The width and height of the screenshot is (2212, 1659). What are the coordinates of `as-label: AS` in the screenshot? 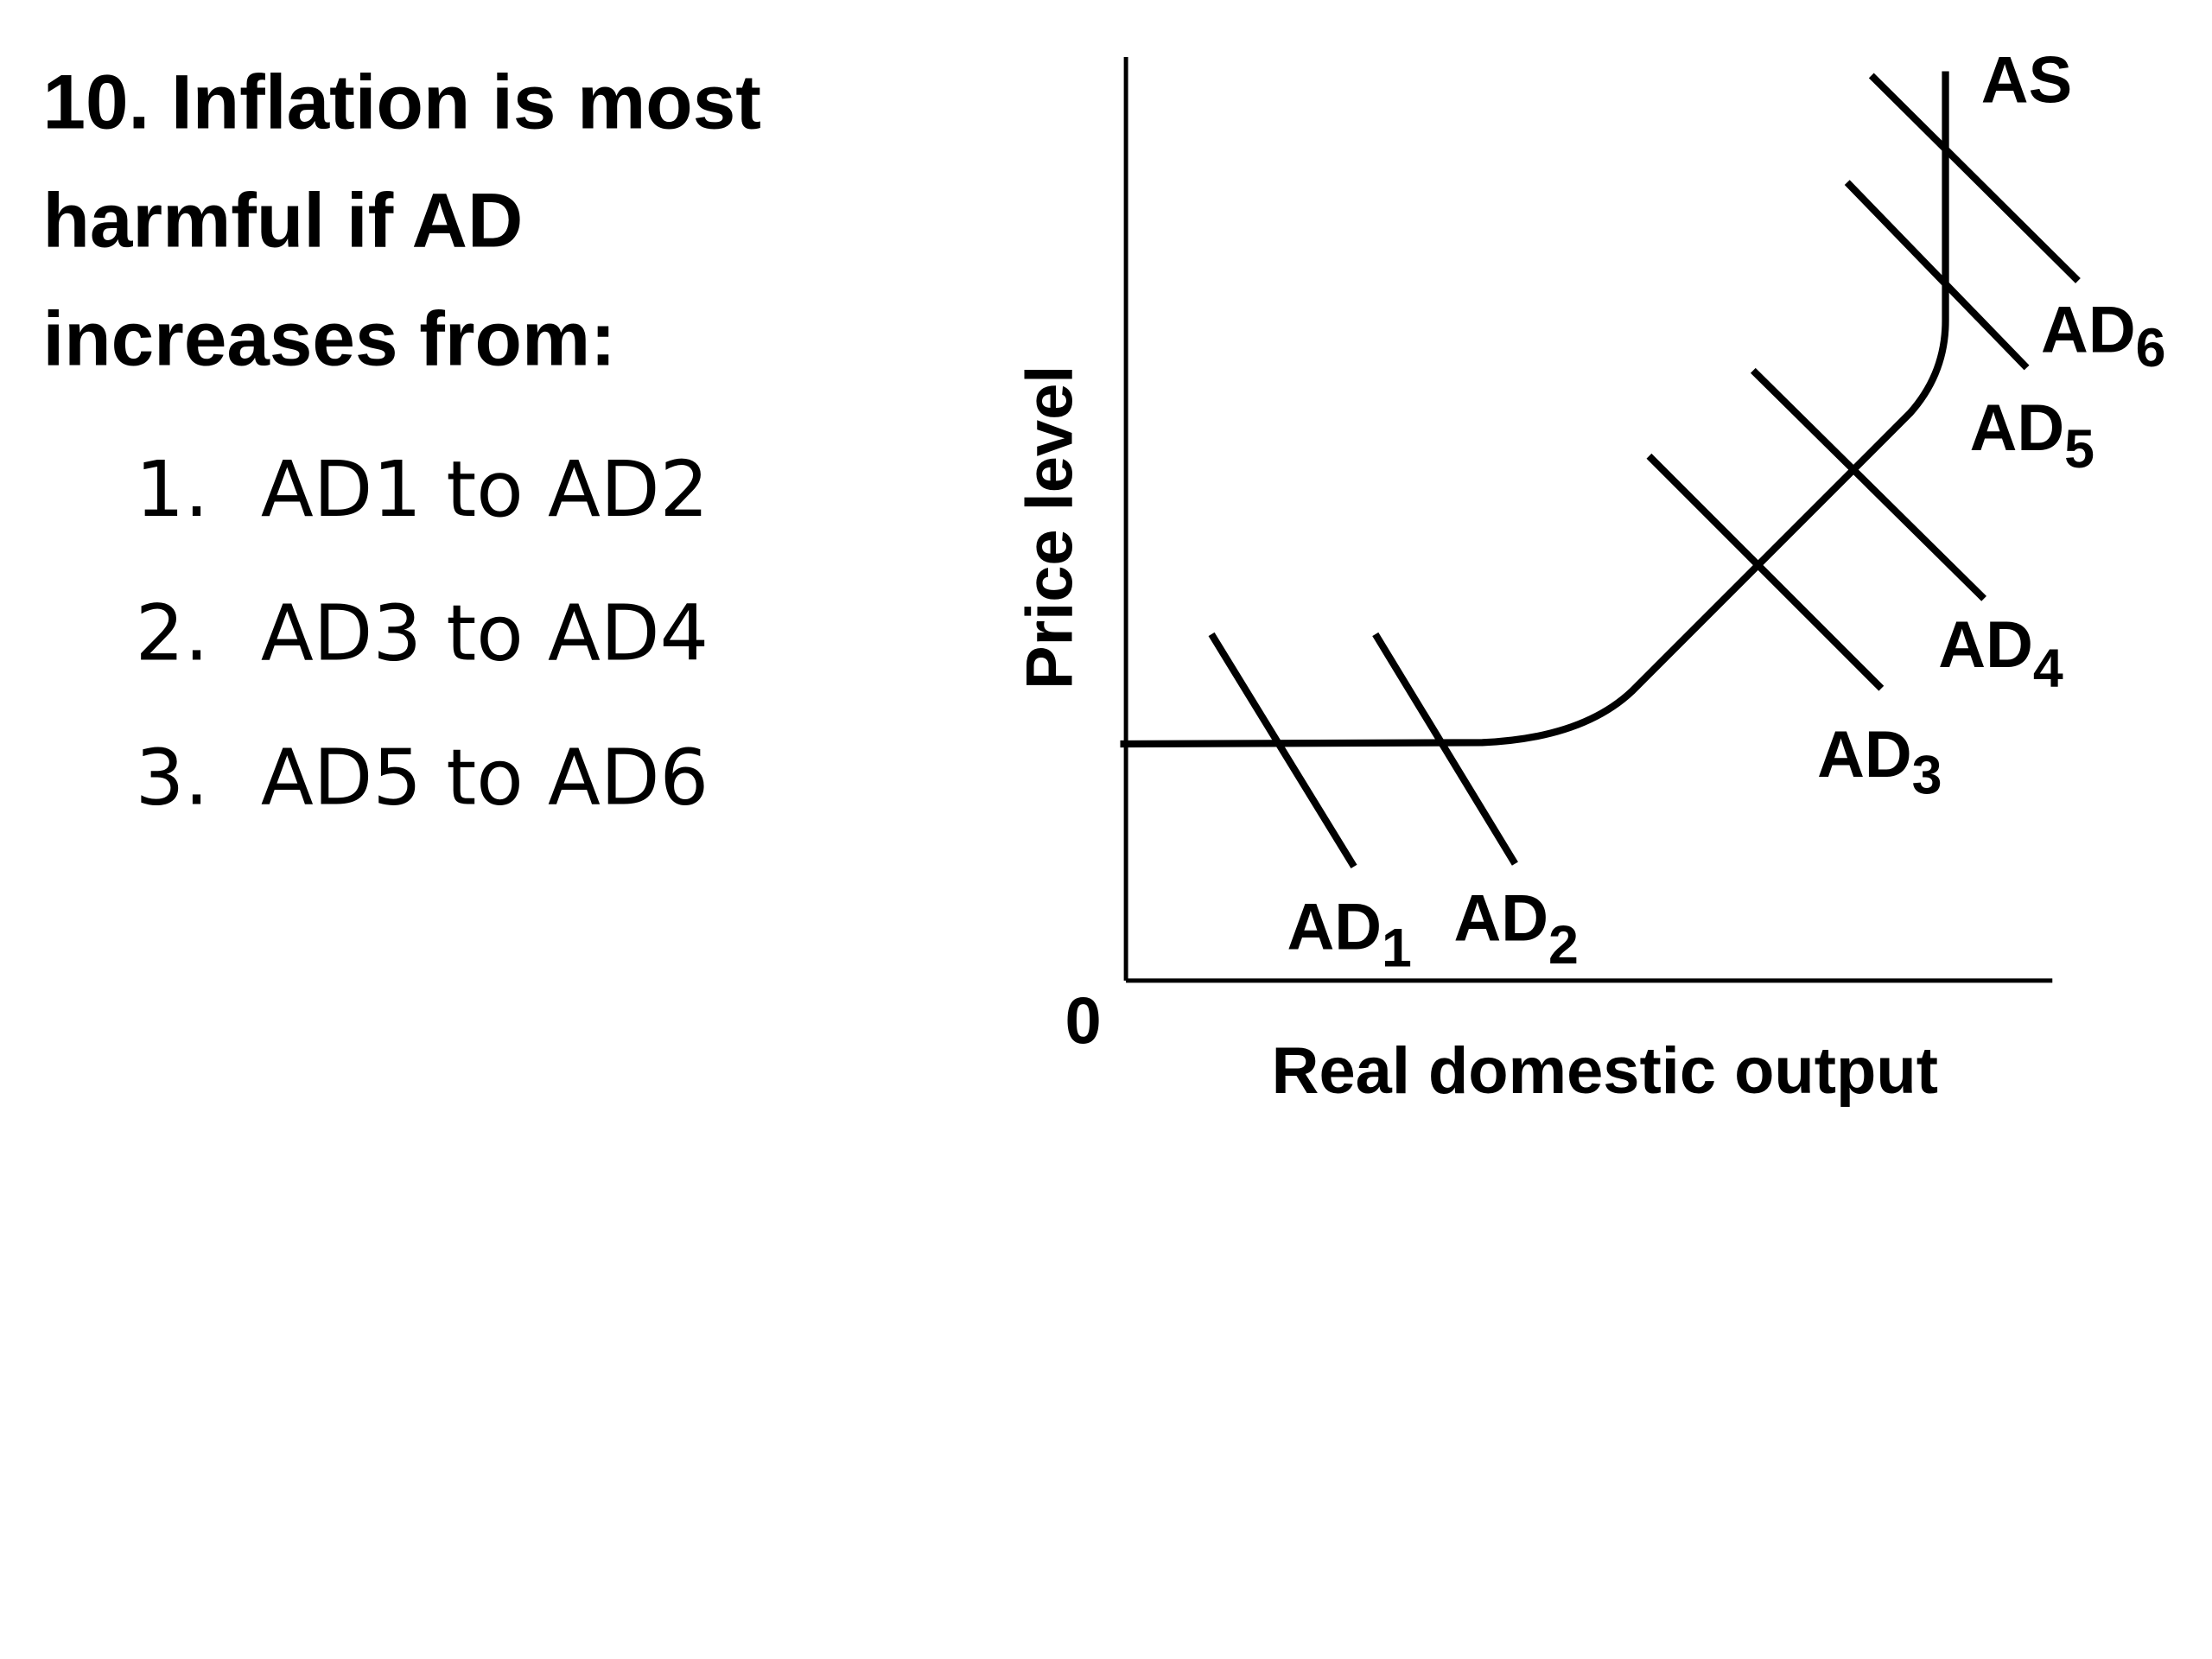 It's located at (2026, 81).